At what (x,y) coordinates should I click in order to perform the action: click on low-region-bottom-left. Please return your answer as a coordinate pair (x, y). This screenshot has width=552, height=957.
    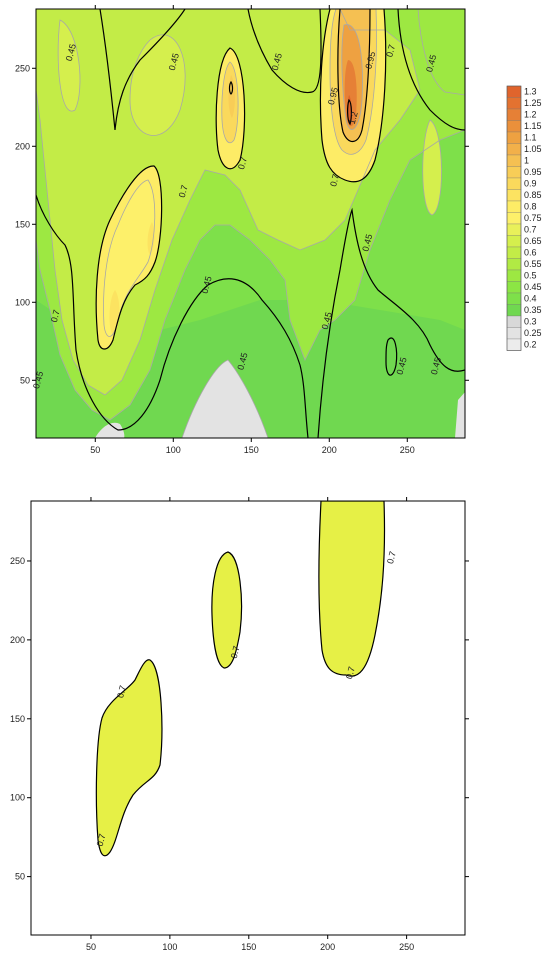
    Looking at the image, I should click on (110, 430).